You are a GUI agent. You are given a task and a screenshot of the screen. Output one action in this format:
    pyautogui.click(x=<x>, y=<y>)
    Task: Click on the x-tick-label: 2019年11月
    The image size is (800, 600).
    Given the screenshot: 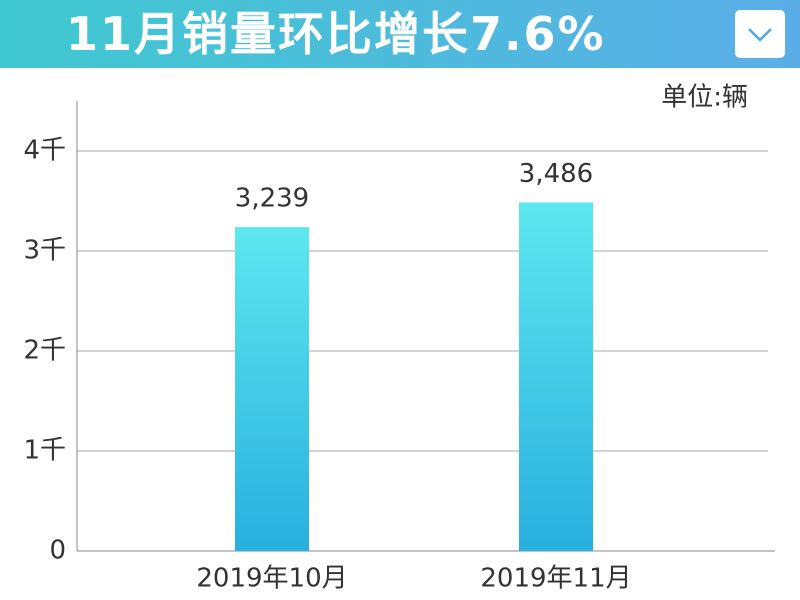 What is the action you would take?
    pyautogui.click(x=555, y=579)
    